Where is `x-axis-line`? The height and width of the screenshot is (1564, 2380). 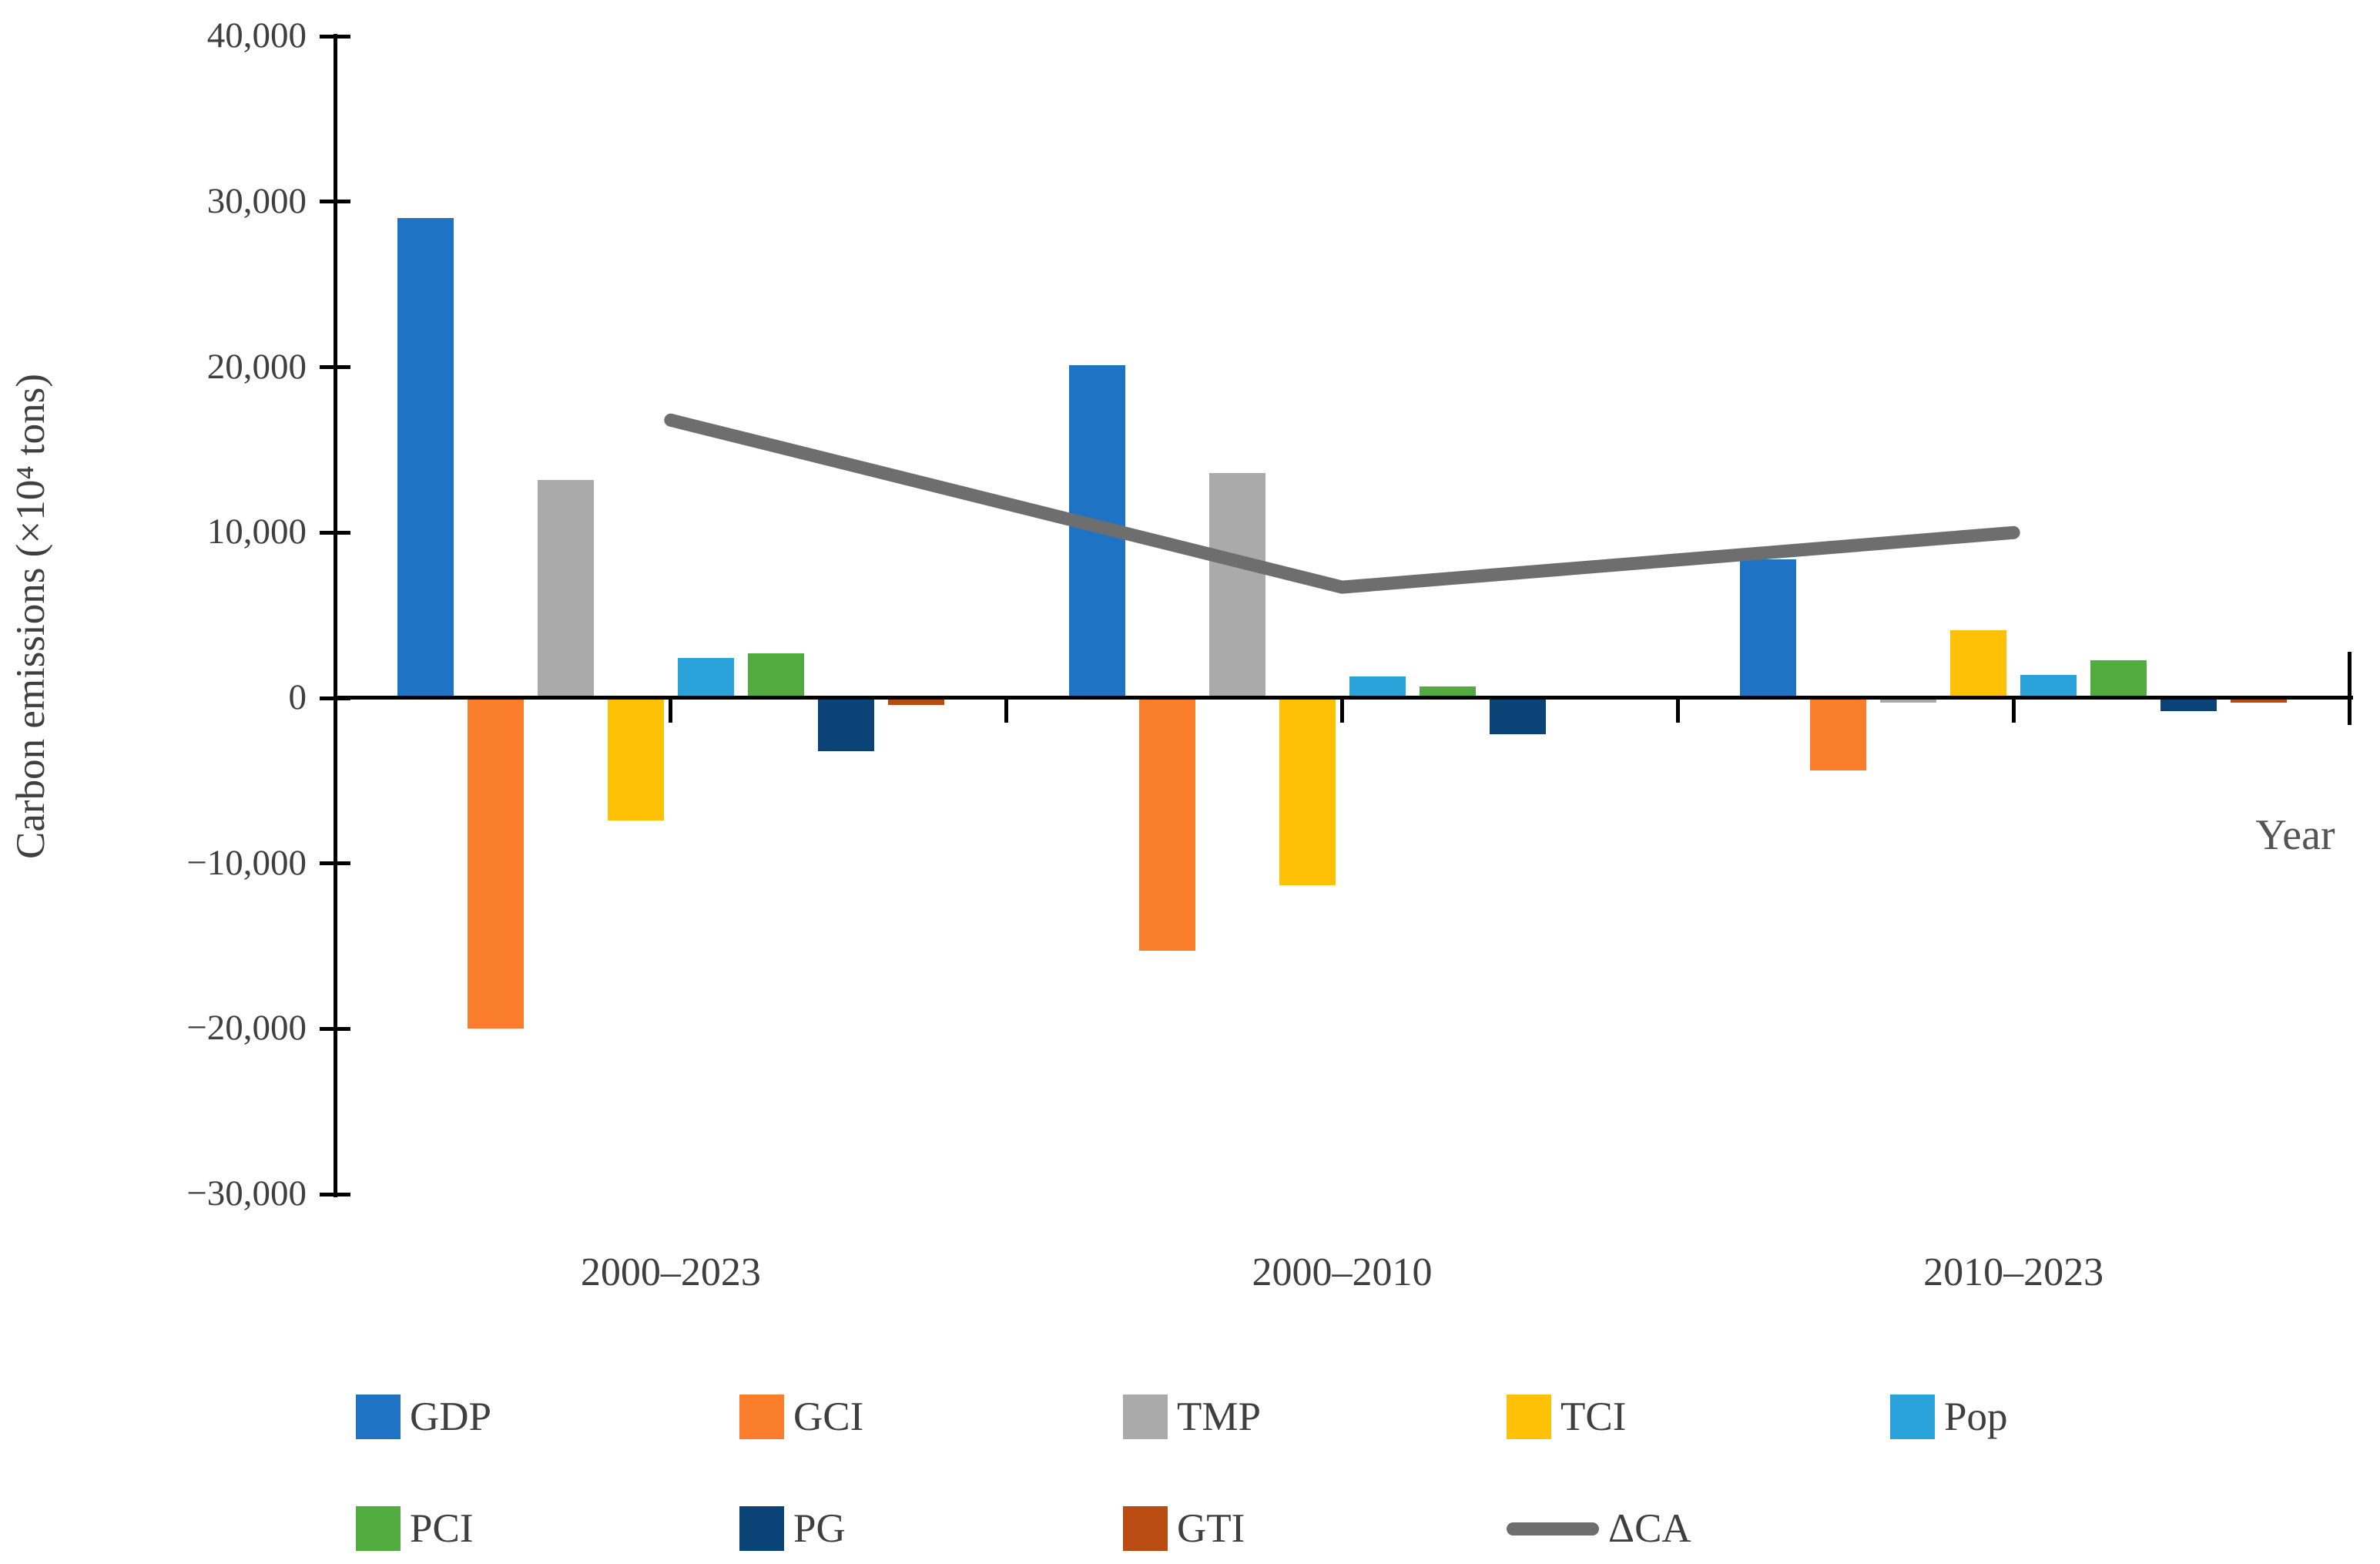
x-axis-line is located at coordinates (1343, 698).